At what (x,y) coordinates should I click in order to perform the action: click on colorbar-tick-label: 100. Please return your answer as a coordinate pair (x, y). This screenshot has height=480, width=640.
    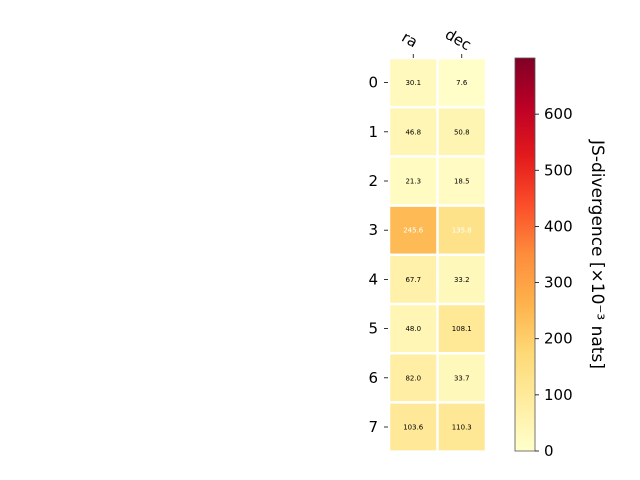
    Looking at the image, I should click on (558, 395).